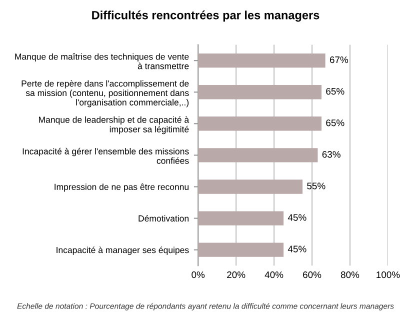  Describe the element at coordinates (388, 274) in the screenshot. I see `x-tick-label: 100%` at that location.